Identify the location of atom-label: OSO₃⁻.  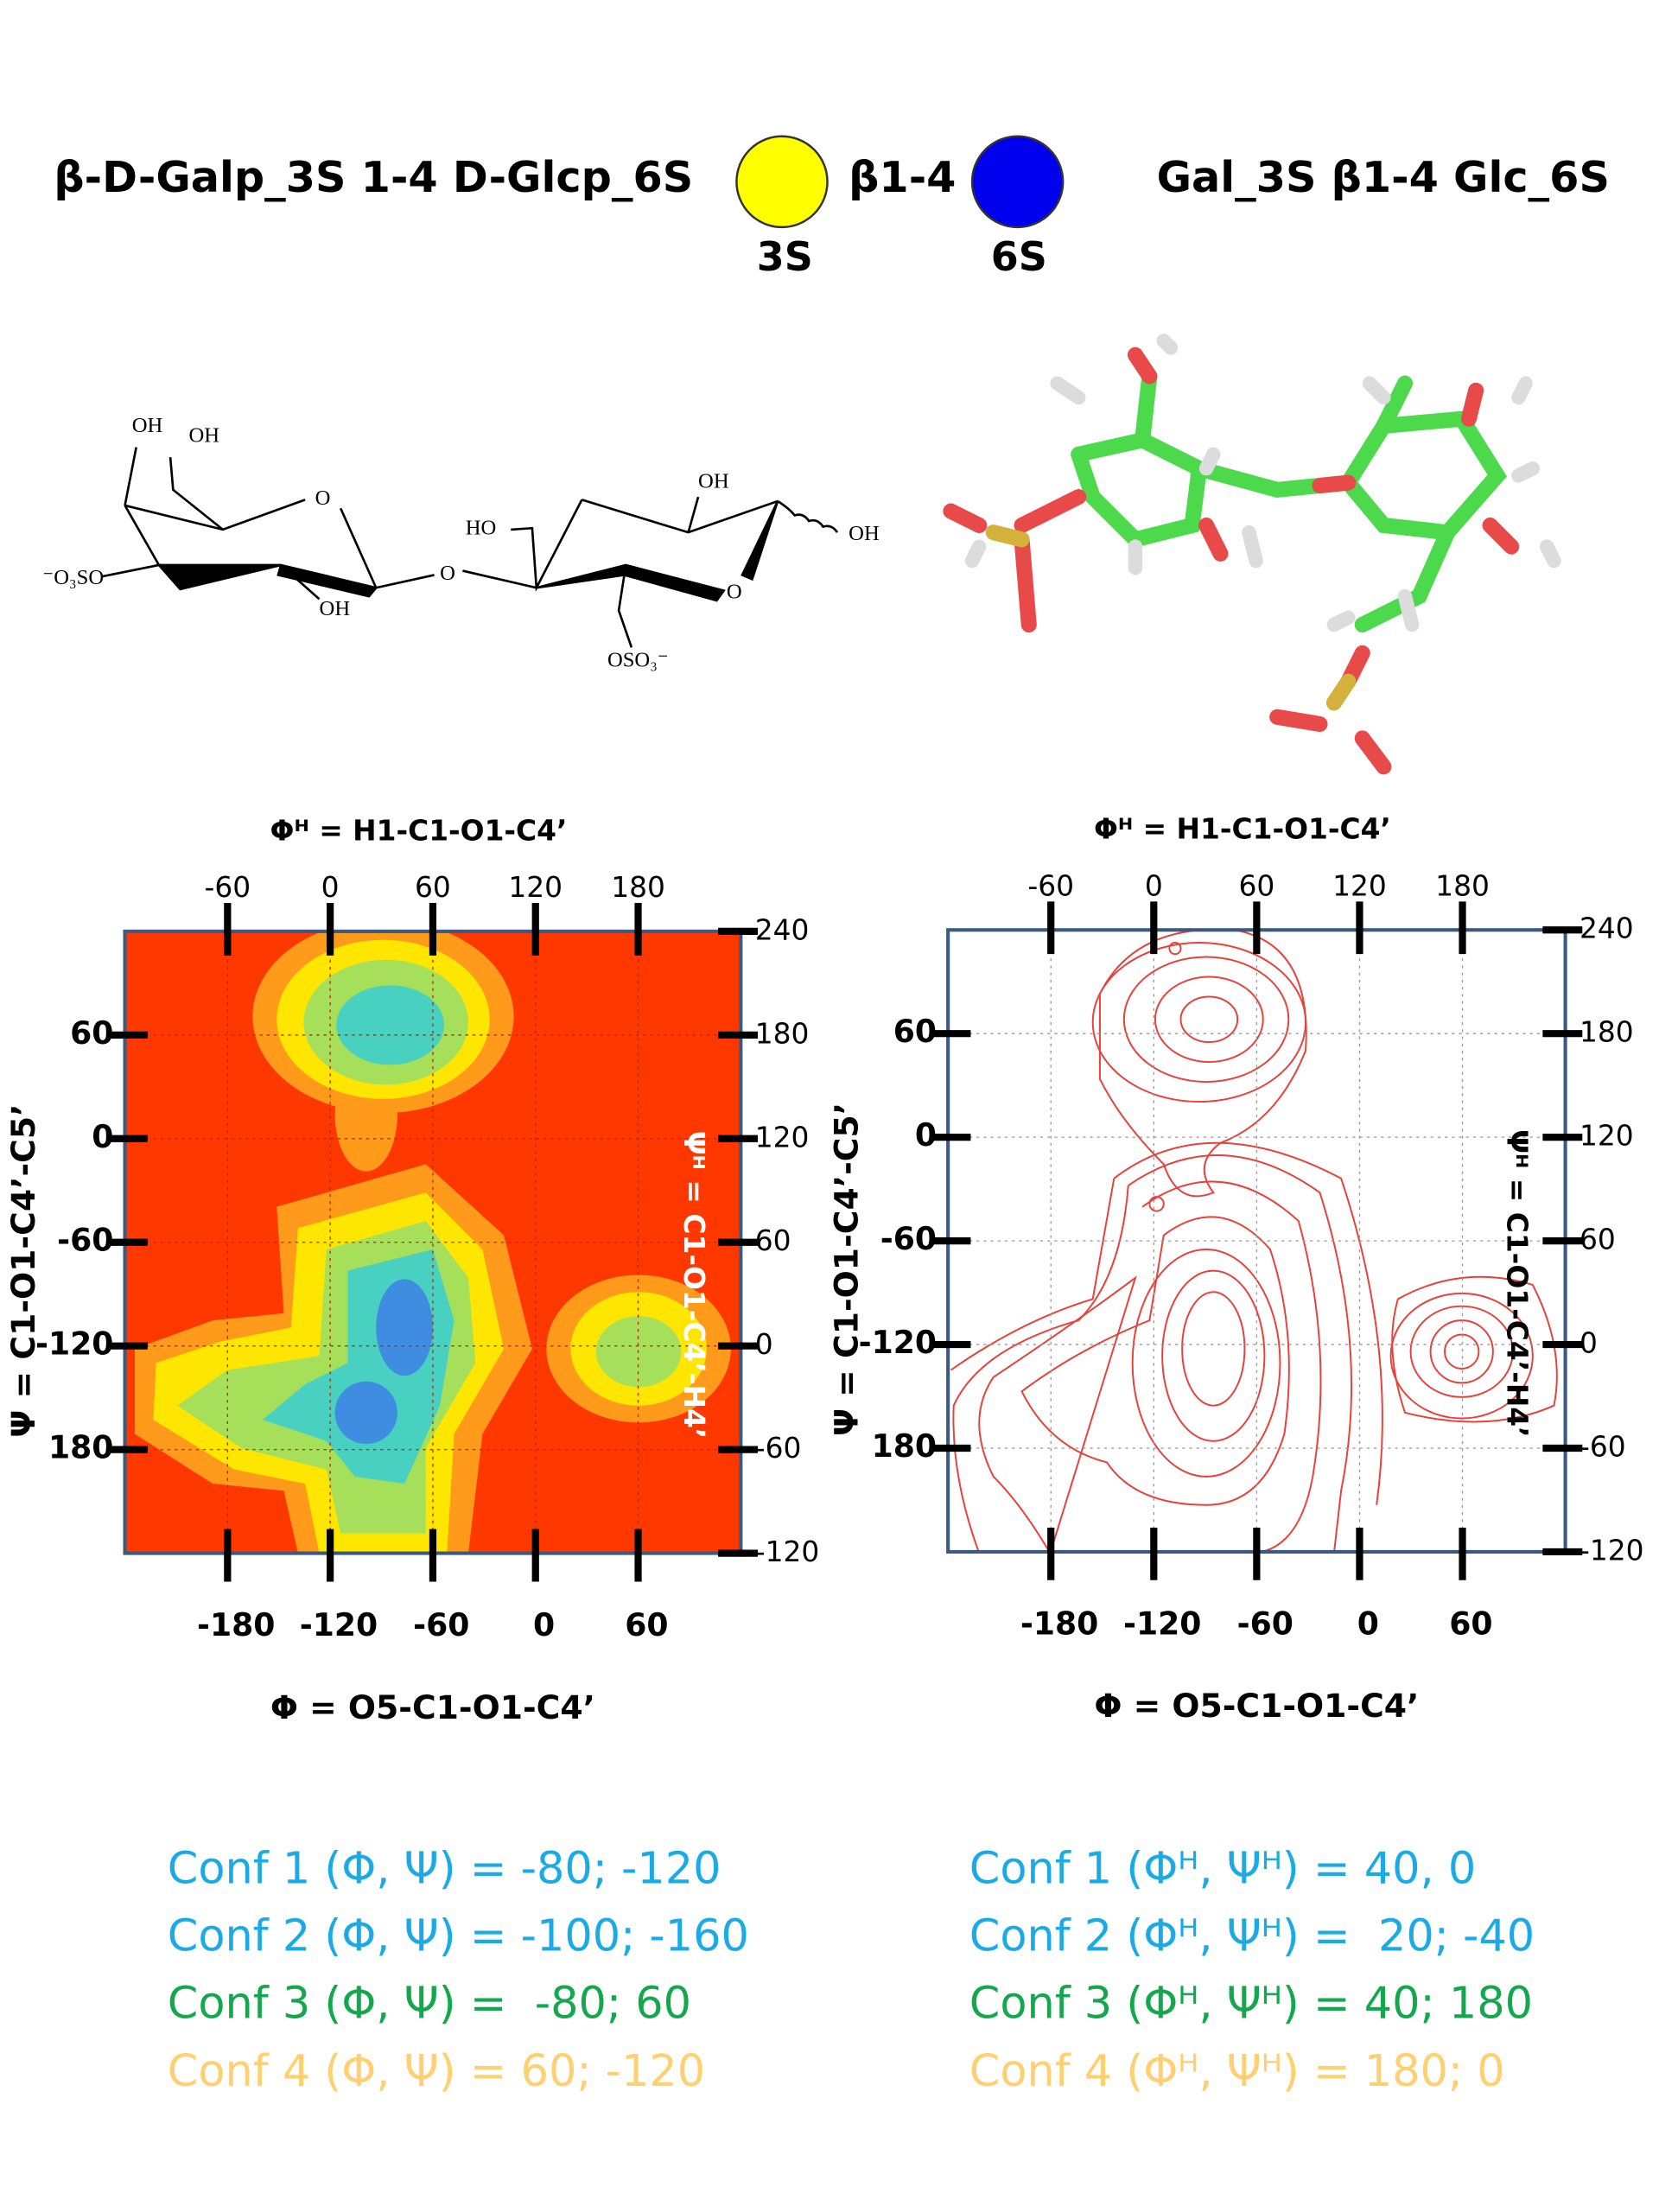
(638, 659).